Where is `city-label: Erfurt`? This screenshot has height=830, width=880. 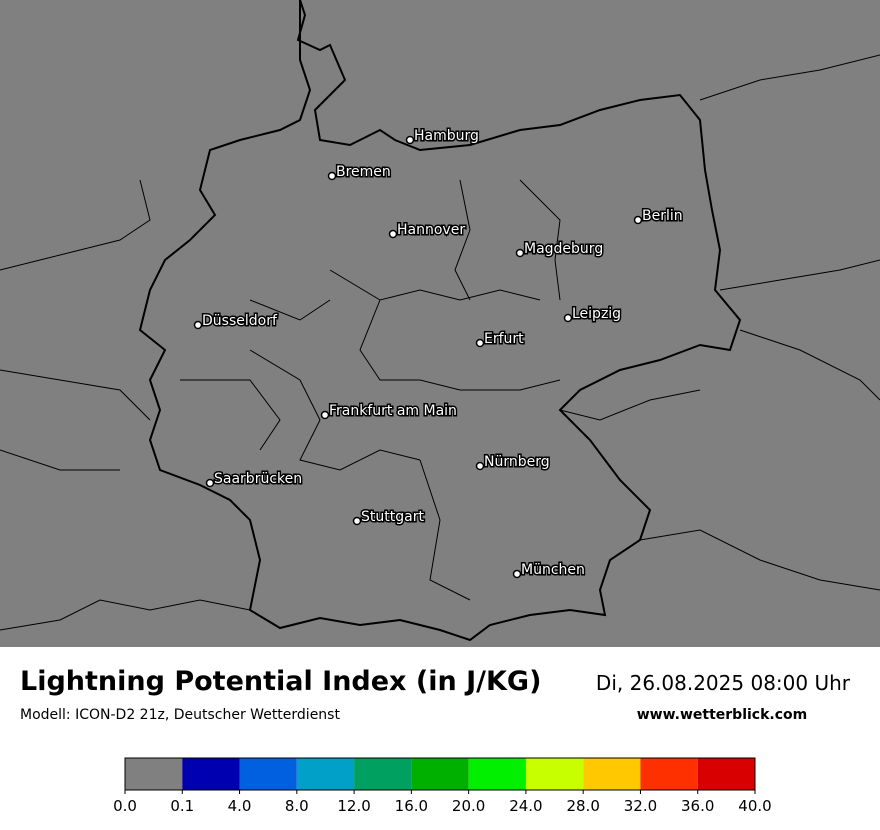
city-label: Erfurt is located at coordinates (504, 339).